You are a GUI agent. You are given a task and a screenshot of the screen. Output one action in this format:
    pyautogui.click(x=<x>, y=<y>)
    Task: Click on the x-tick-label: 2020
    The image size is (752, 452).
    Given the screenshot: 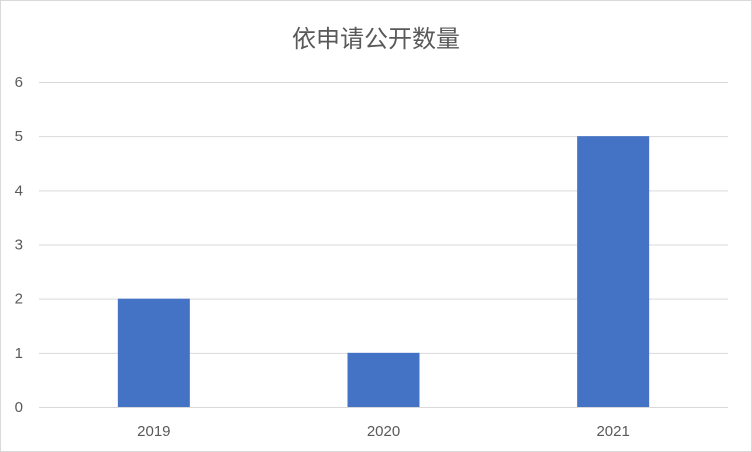 What is the action you would take?
    pyautogui.click(x=383, y=431)
    